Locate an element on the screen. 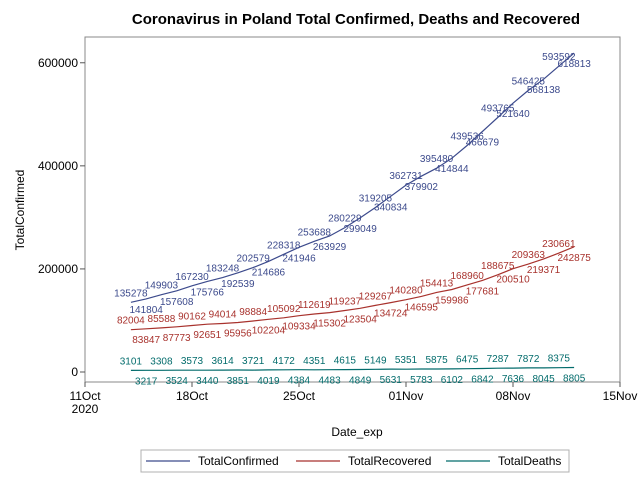  data-label: 119237 is located at coordinates (345, 302).